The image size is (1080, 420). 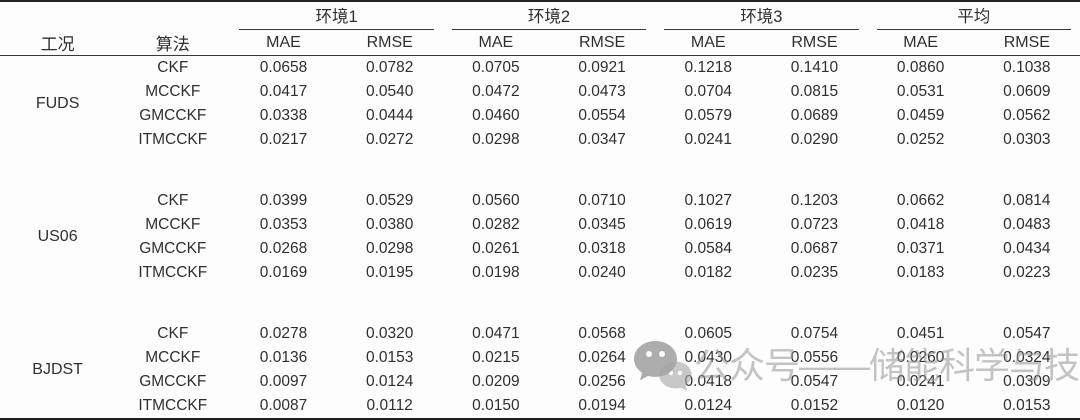 What do you see at coordinates (708, 43) in the screenshot?
I see `col-header-env3-mae: MAE` at bounding box center [708, 43].